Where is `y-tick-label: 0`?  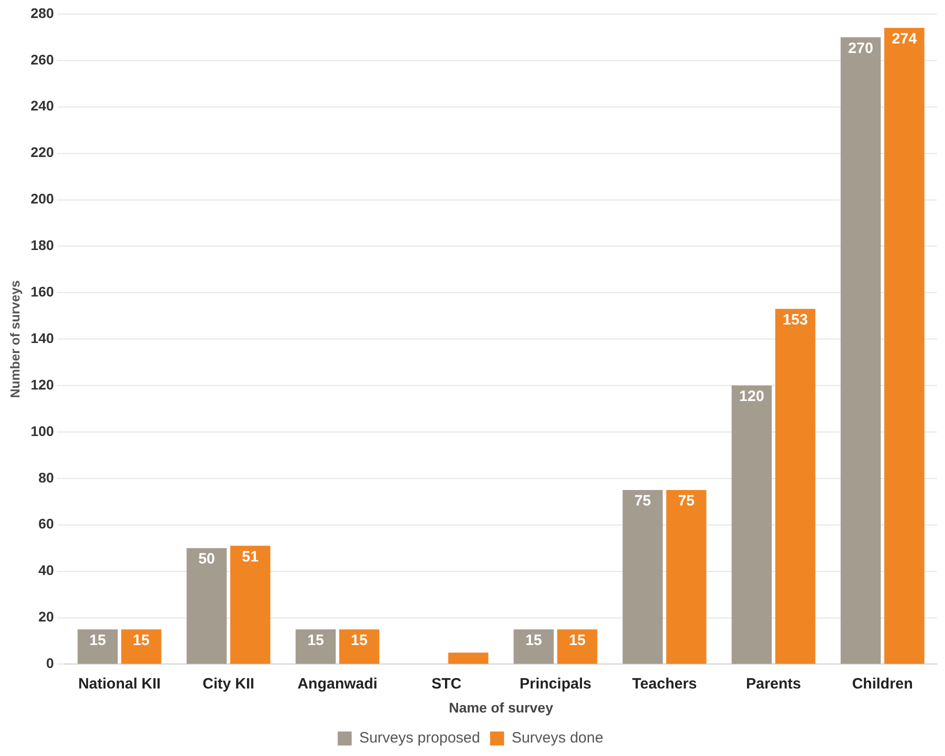
y-tick-label: 0 is located at coordinates (50, 663).